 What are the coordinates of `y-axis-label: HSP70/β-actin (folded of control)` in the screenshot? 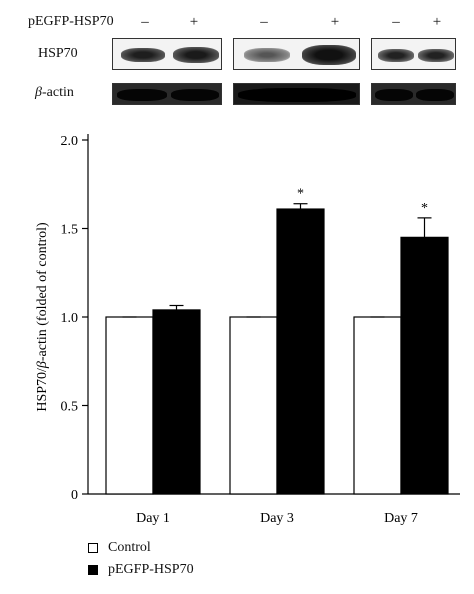 It's located at (42, 317).